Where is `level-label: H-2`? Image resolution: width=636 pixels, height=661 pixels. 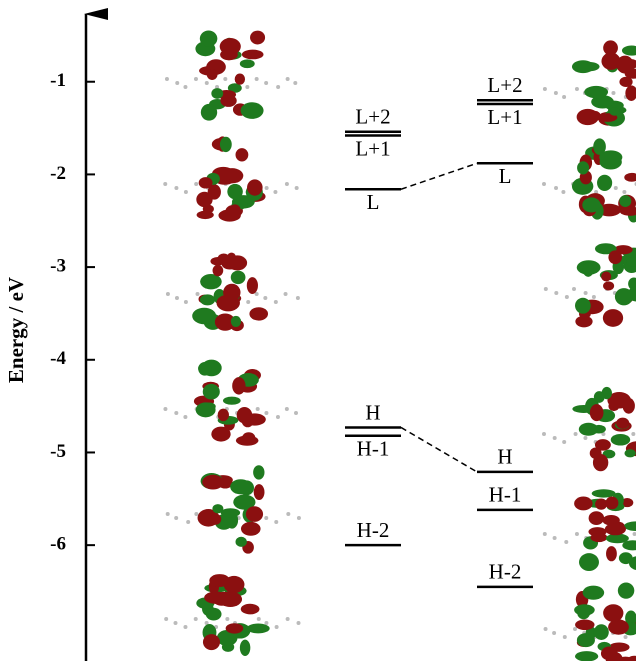 level-label: H-2 is located at coordinates (505, 572).